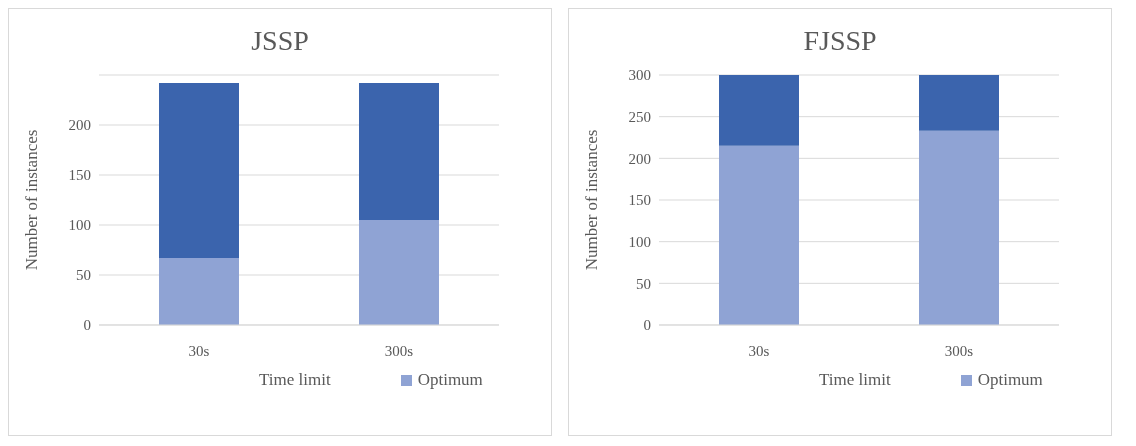 This screenshot has height=446, width=1136. I want to click on y-tick-label: 250, so click(639, 116).